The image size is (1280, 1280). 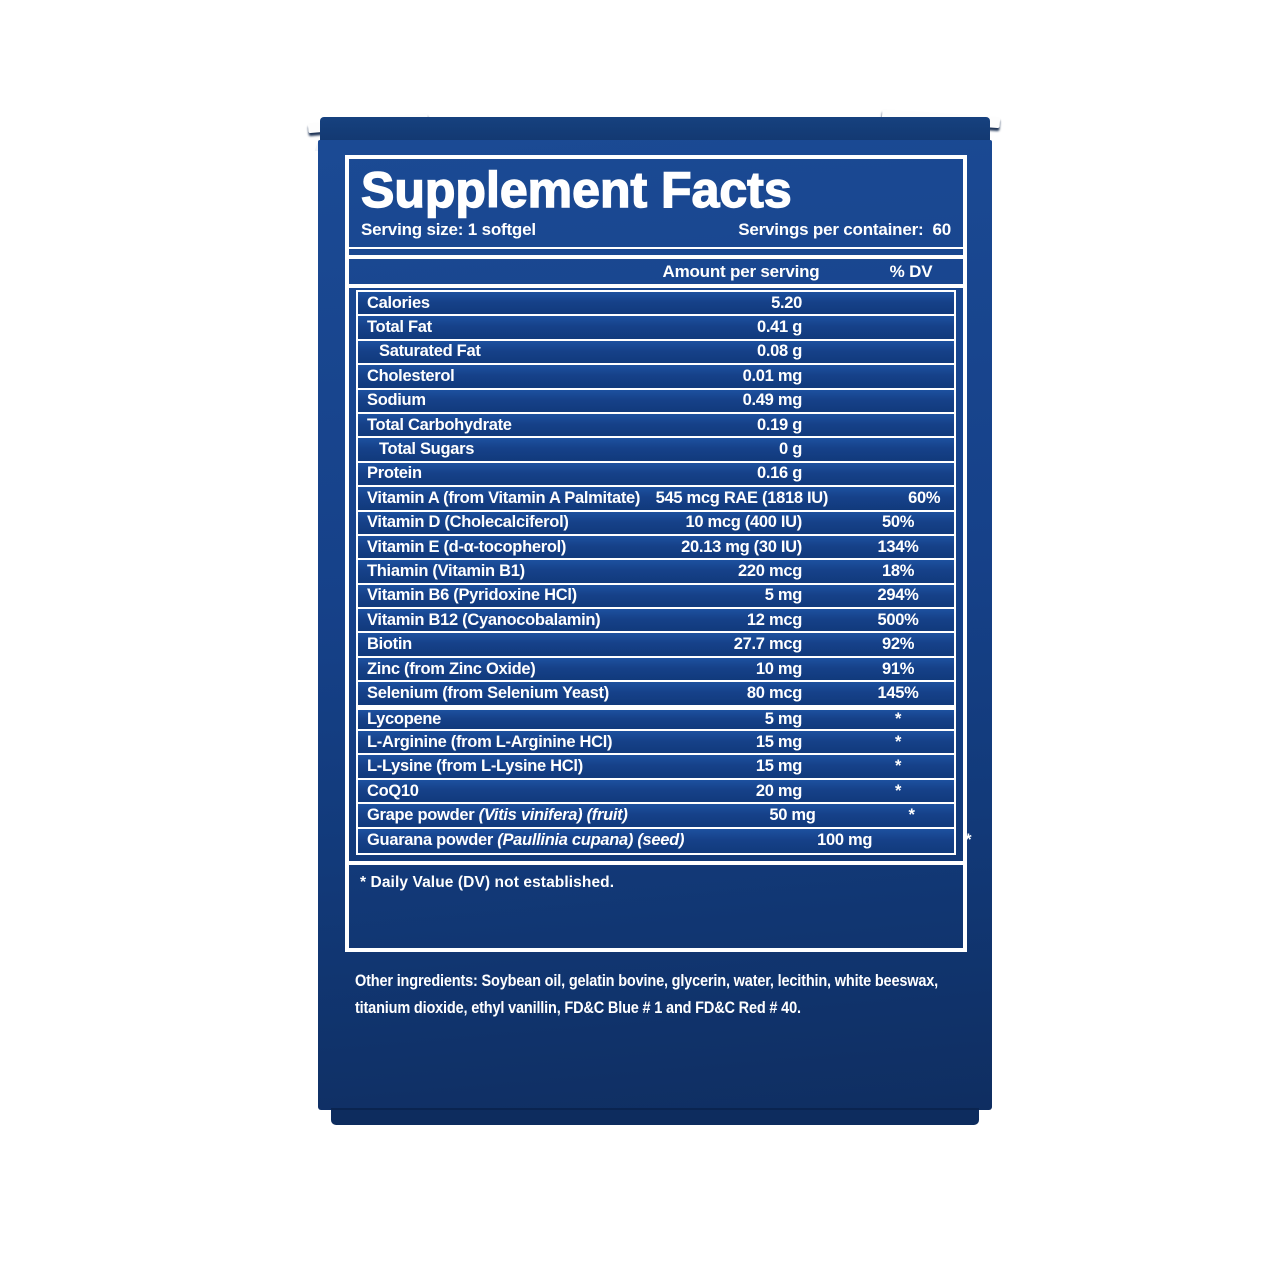 I want to click on nutrient-dv-cell: 294%, so click(x=898, y=595).